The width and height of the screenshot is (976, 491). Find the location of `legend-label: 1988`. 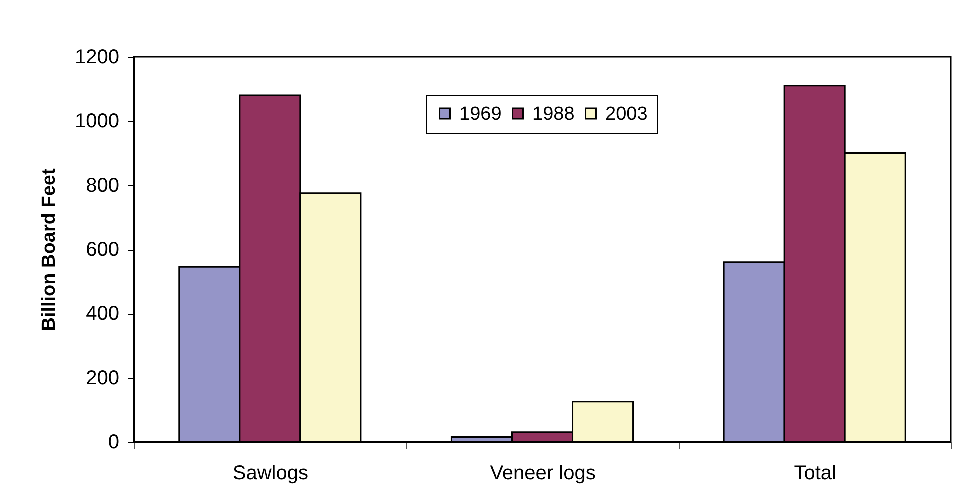

legend-label: 1988 is located at coordinates (553, 114).